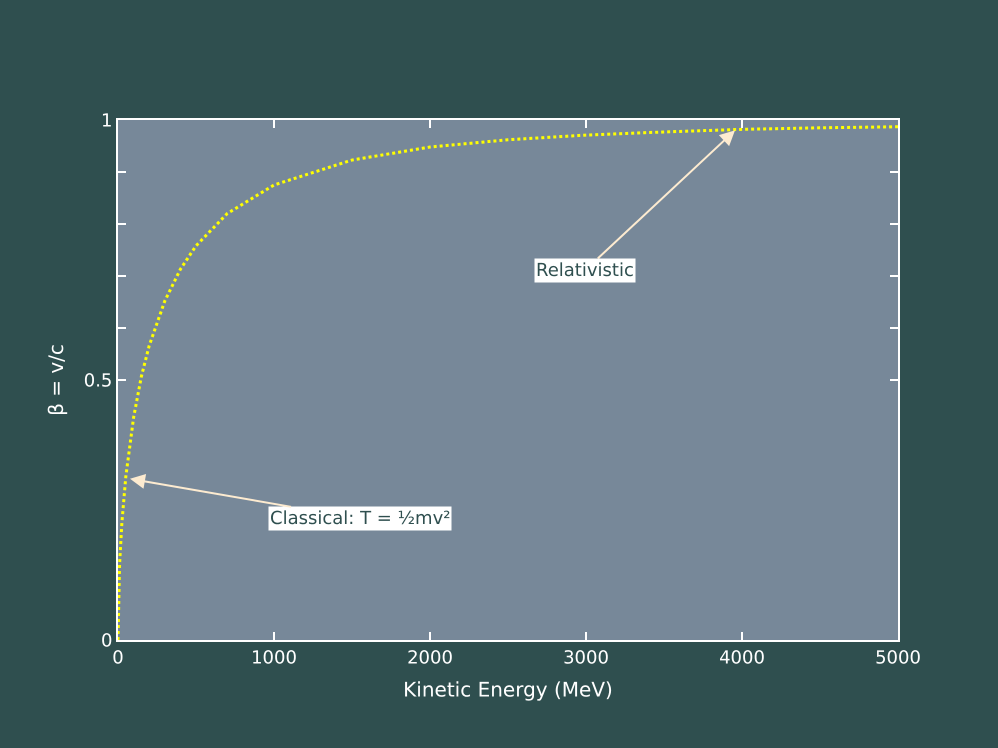 This screenshot has height=748, width=998. Describe the element at coordinates (274, 658) in the screenshot. I see `x-tick-label: 1000` at that location.